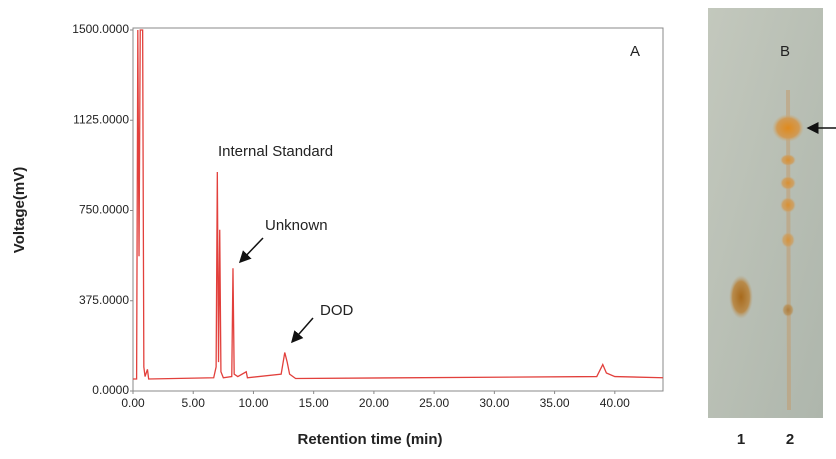 This screenshot has width=836, height=459. Describe the element at coordinates (434, 403) in the screenshot. I see `x-tick-label: 25.00` at that location.